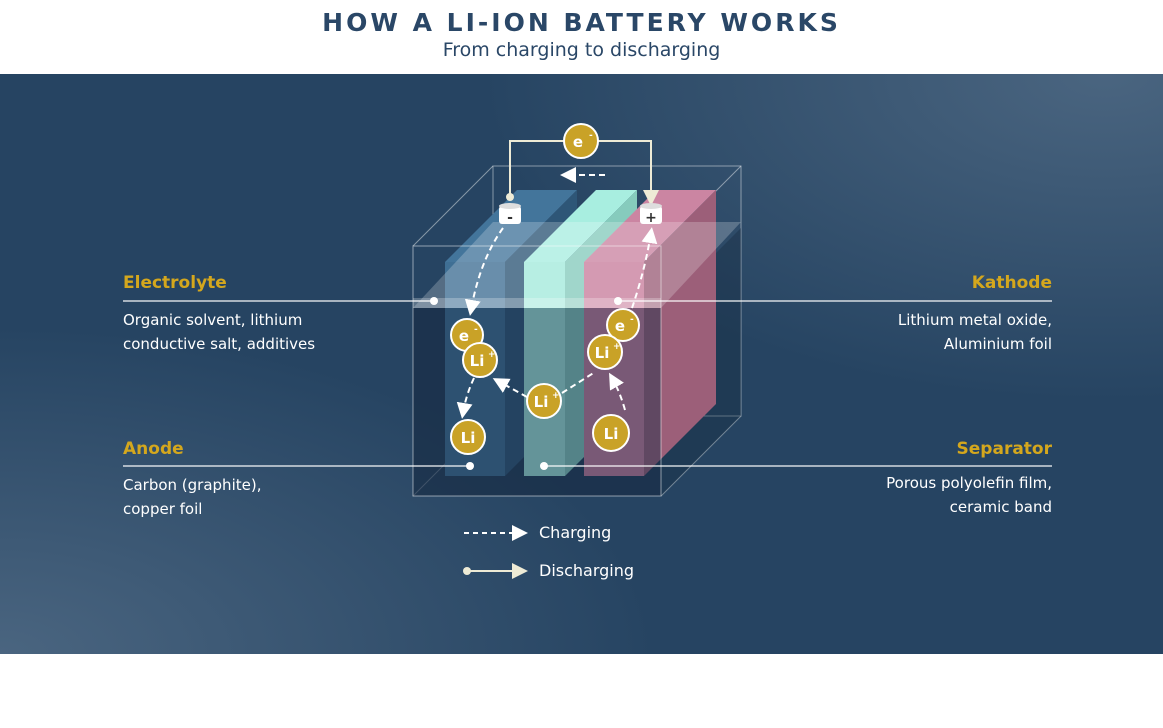 The image size is (1163, 728). I want to click on kathode-label: Kathode, so click(1011, 283).